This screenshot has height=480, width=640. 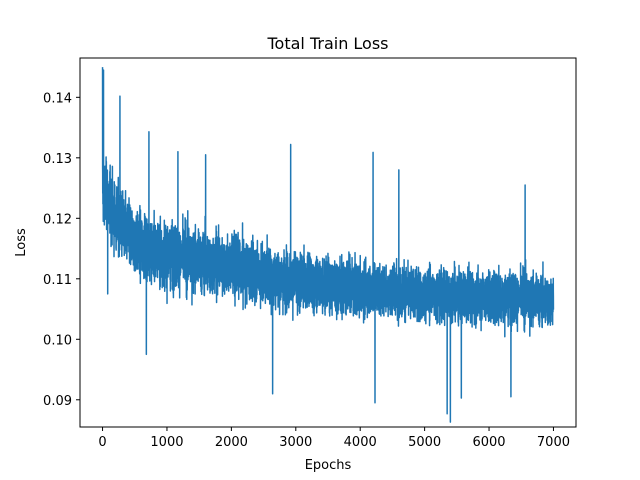 I want to click on y-axis: 0.09 0.10 0.11 0.12 0.13 0.14, so click(x=61, y=250).